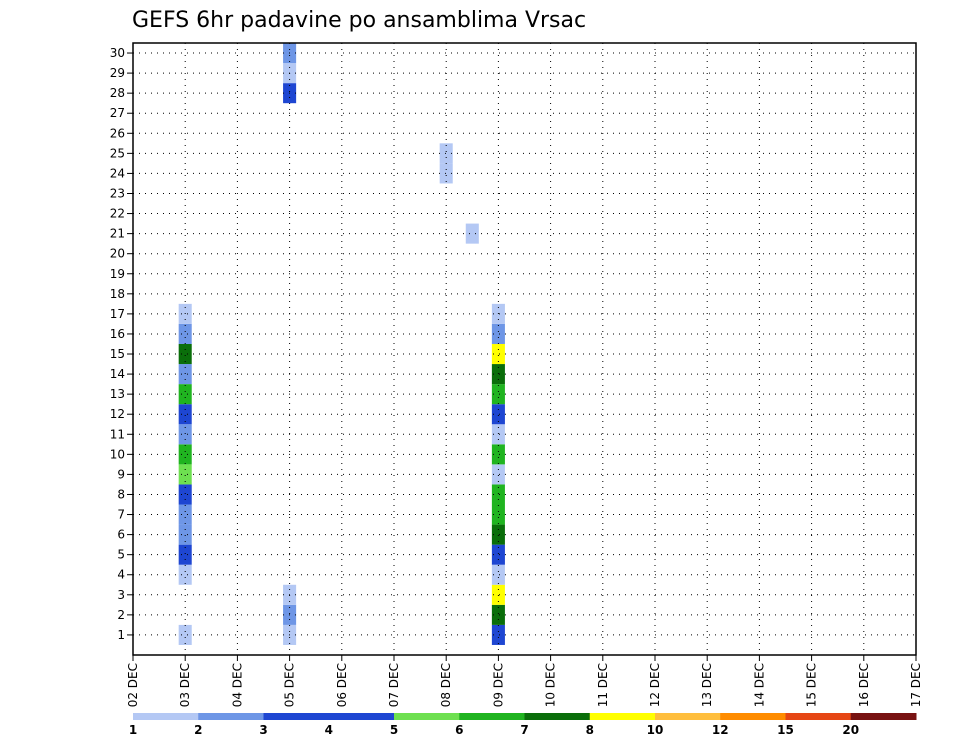 Image resolution: width=960 pixels, height=742 pixels. What do you see at coordinates (459, 730) in the screenshot?
I see `colorbar-label: 6` at bounding box center [459, 730].